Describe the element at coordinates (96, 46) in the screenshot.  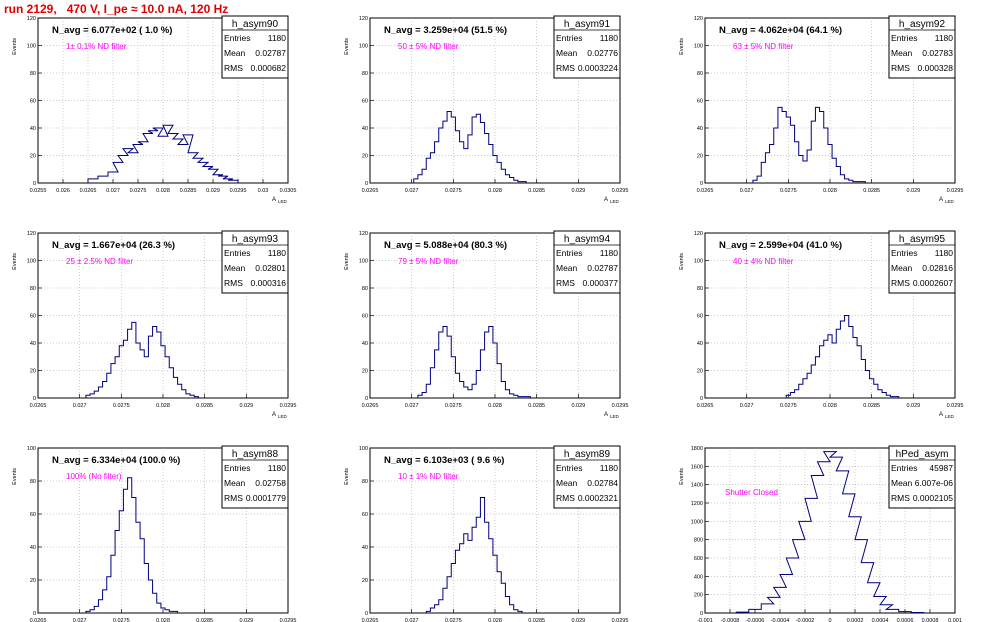
I see `annotation-label: 1± 0.1% ND filter` at that location.